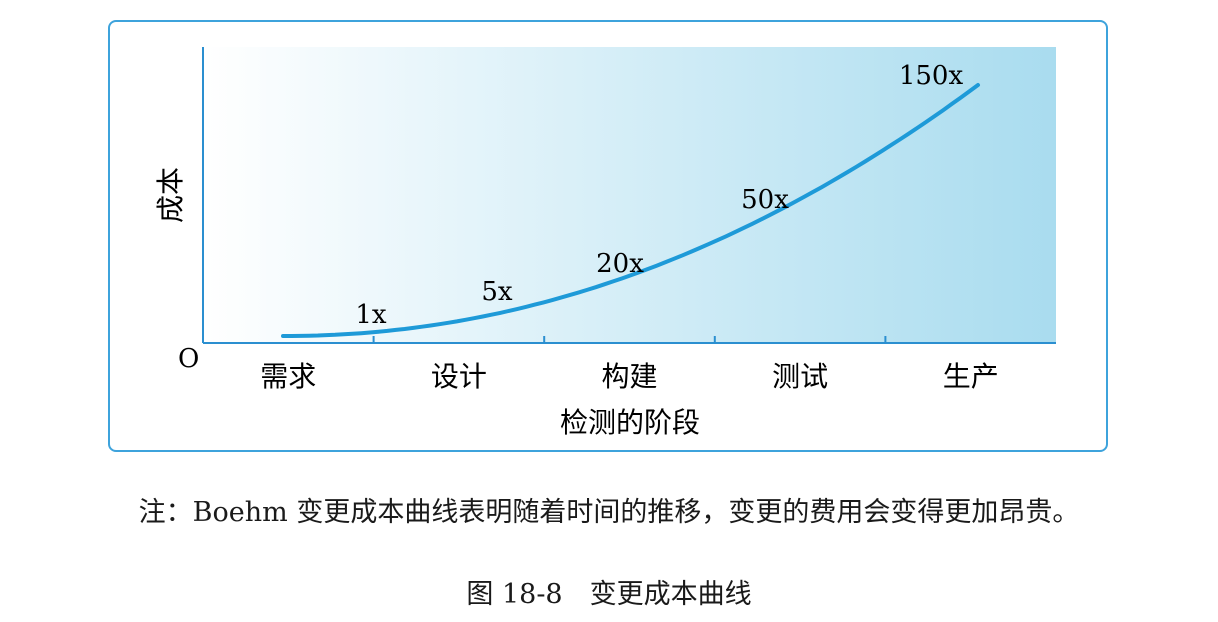 The image size is (1218, 622). I want to click on x-tick-label: 生产, so click(971, 376).